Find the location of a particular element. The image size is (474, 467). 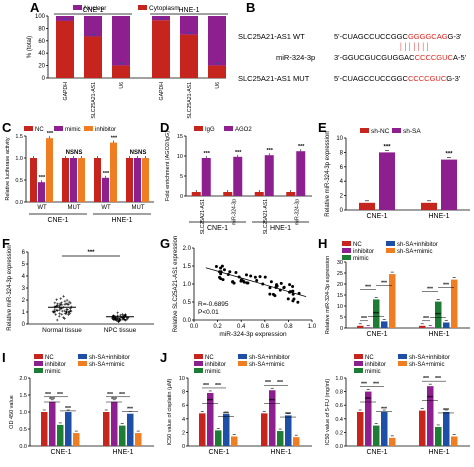

j1-ytick-label-1: 2 is located at coordinates (183, 433).